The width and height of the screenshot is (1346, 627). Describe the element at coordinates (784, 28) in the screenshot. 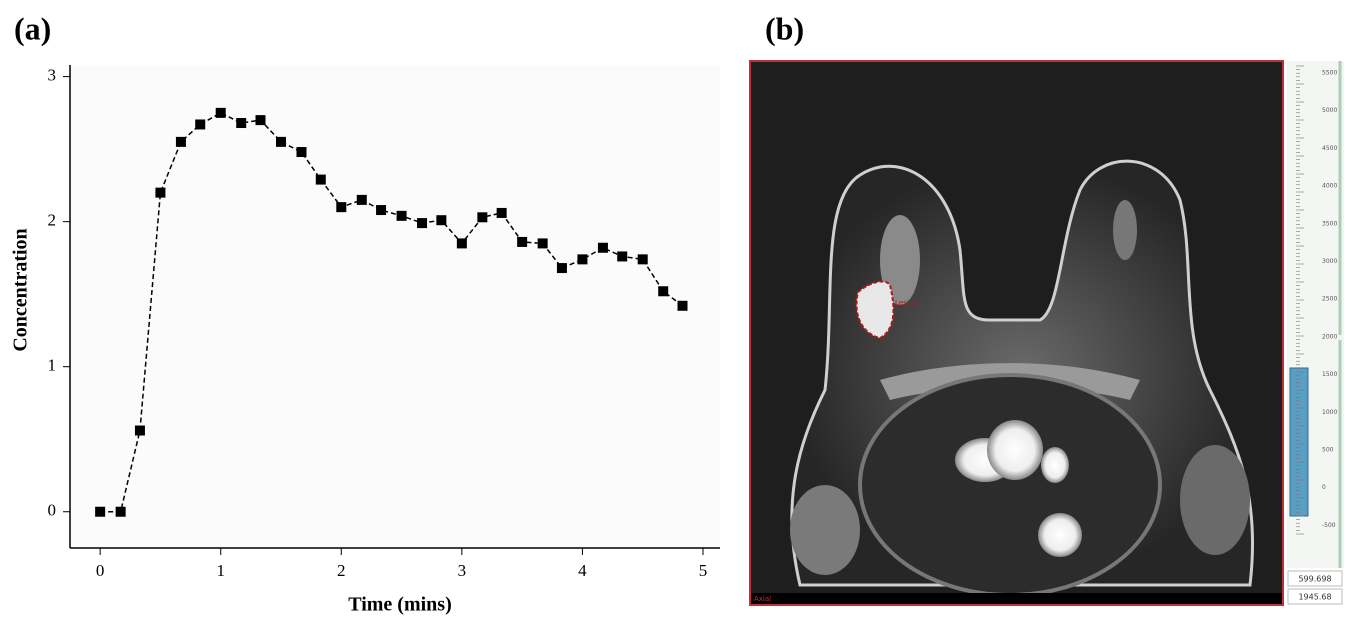

I see `panel-label: (b)` at that location.